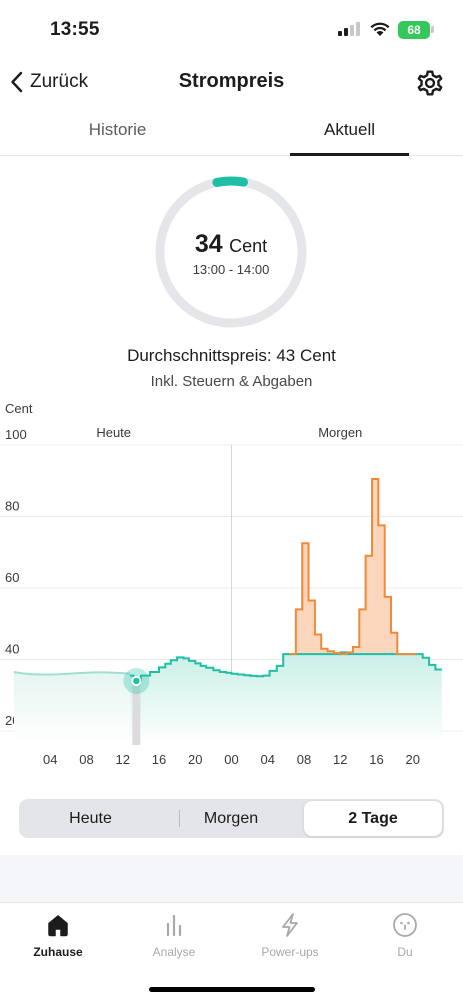 This screenshot has width=463, height=1000. Describe the element at coordinates (231, 269) in the screenshot. I see `current-time-range: 13:00 - 14:00` at that location.